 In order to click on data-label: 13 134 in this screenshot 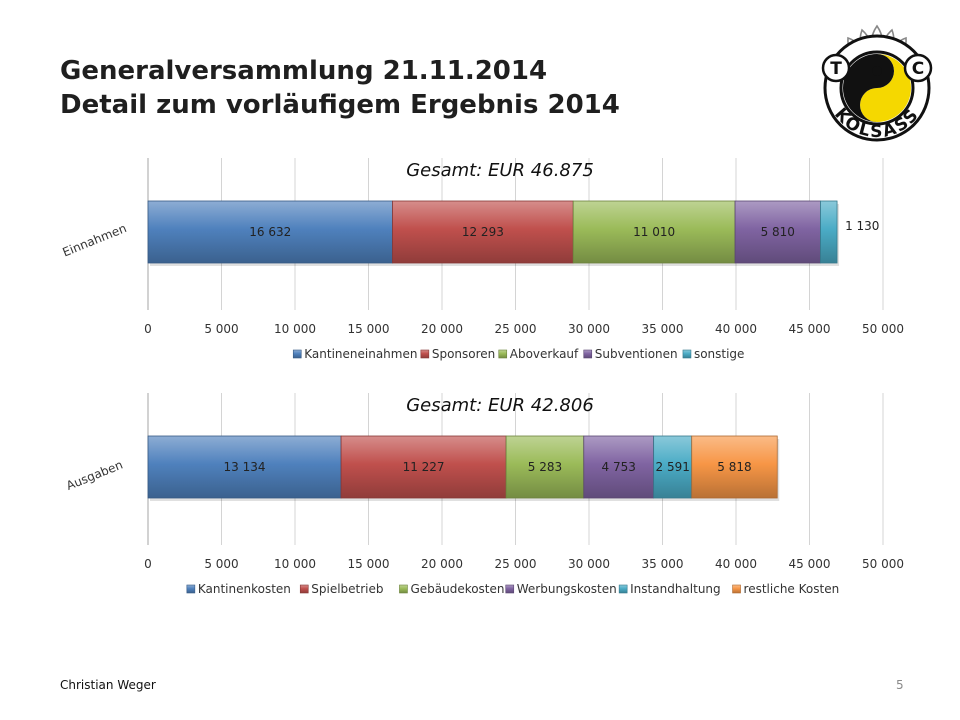, I will do `click(245, 467)`.